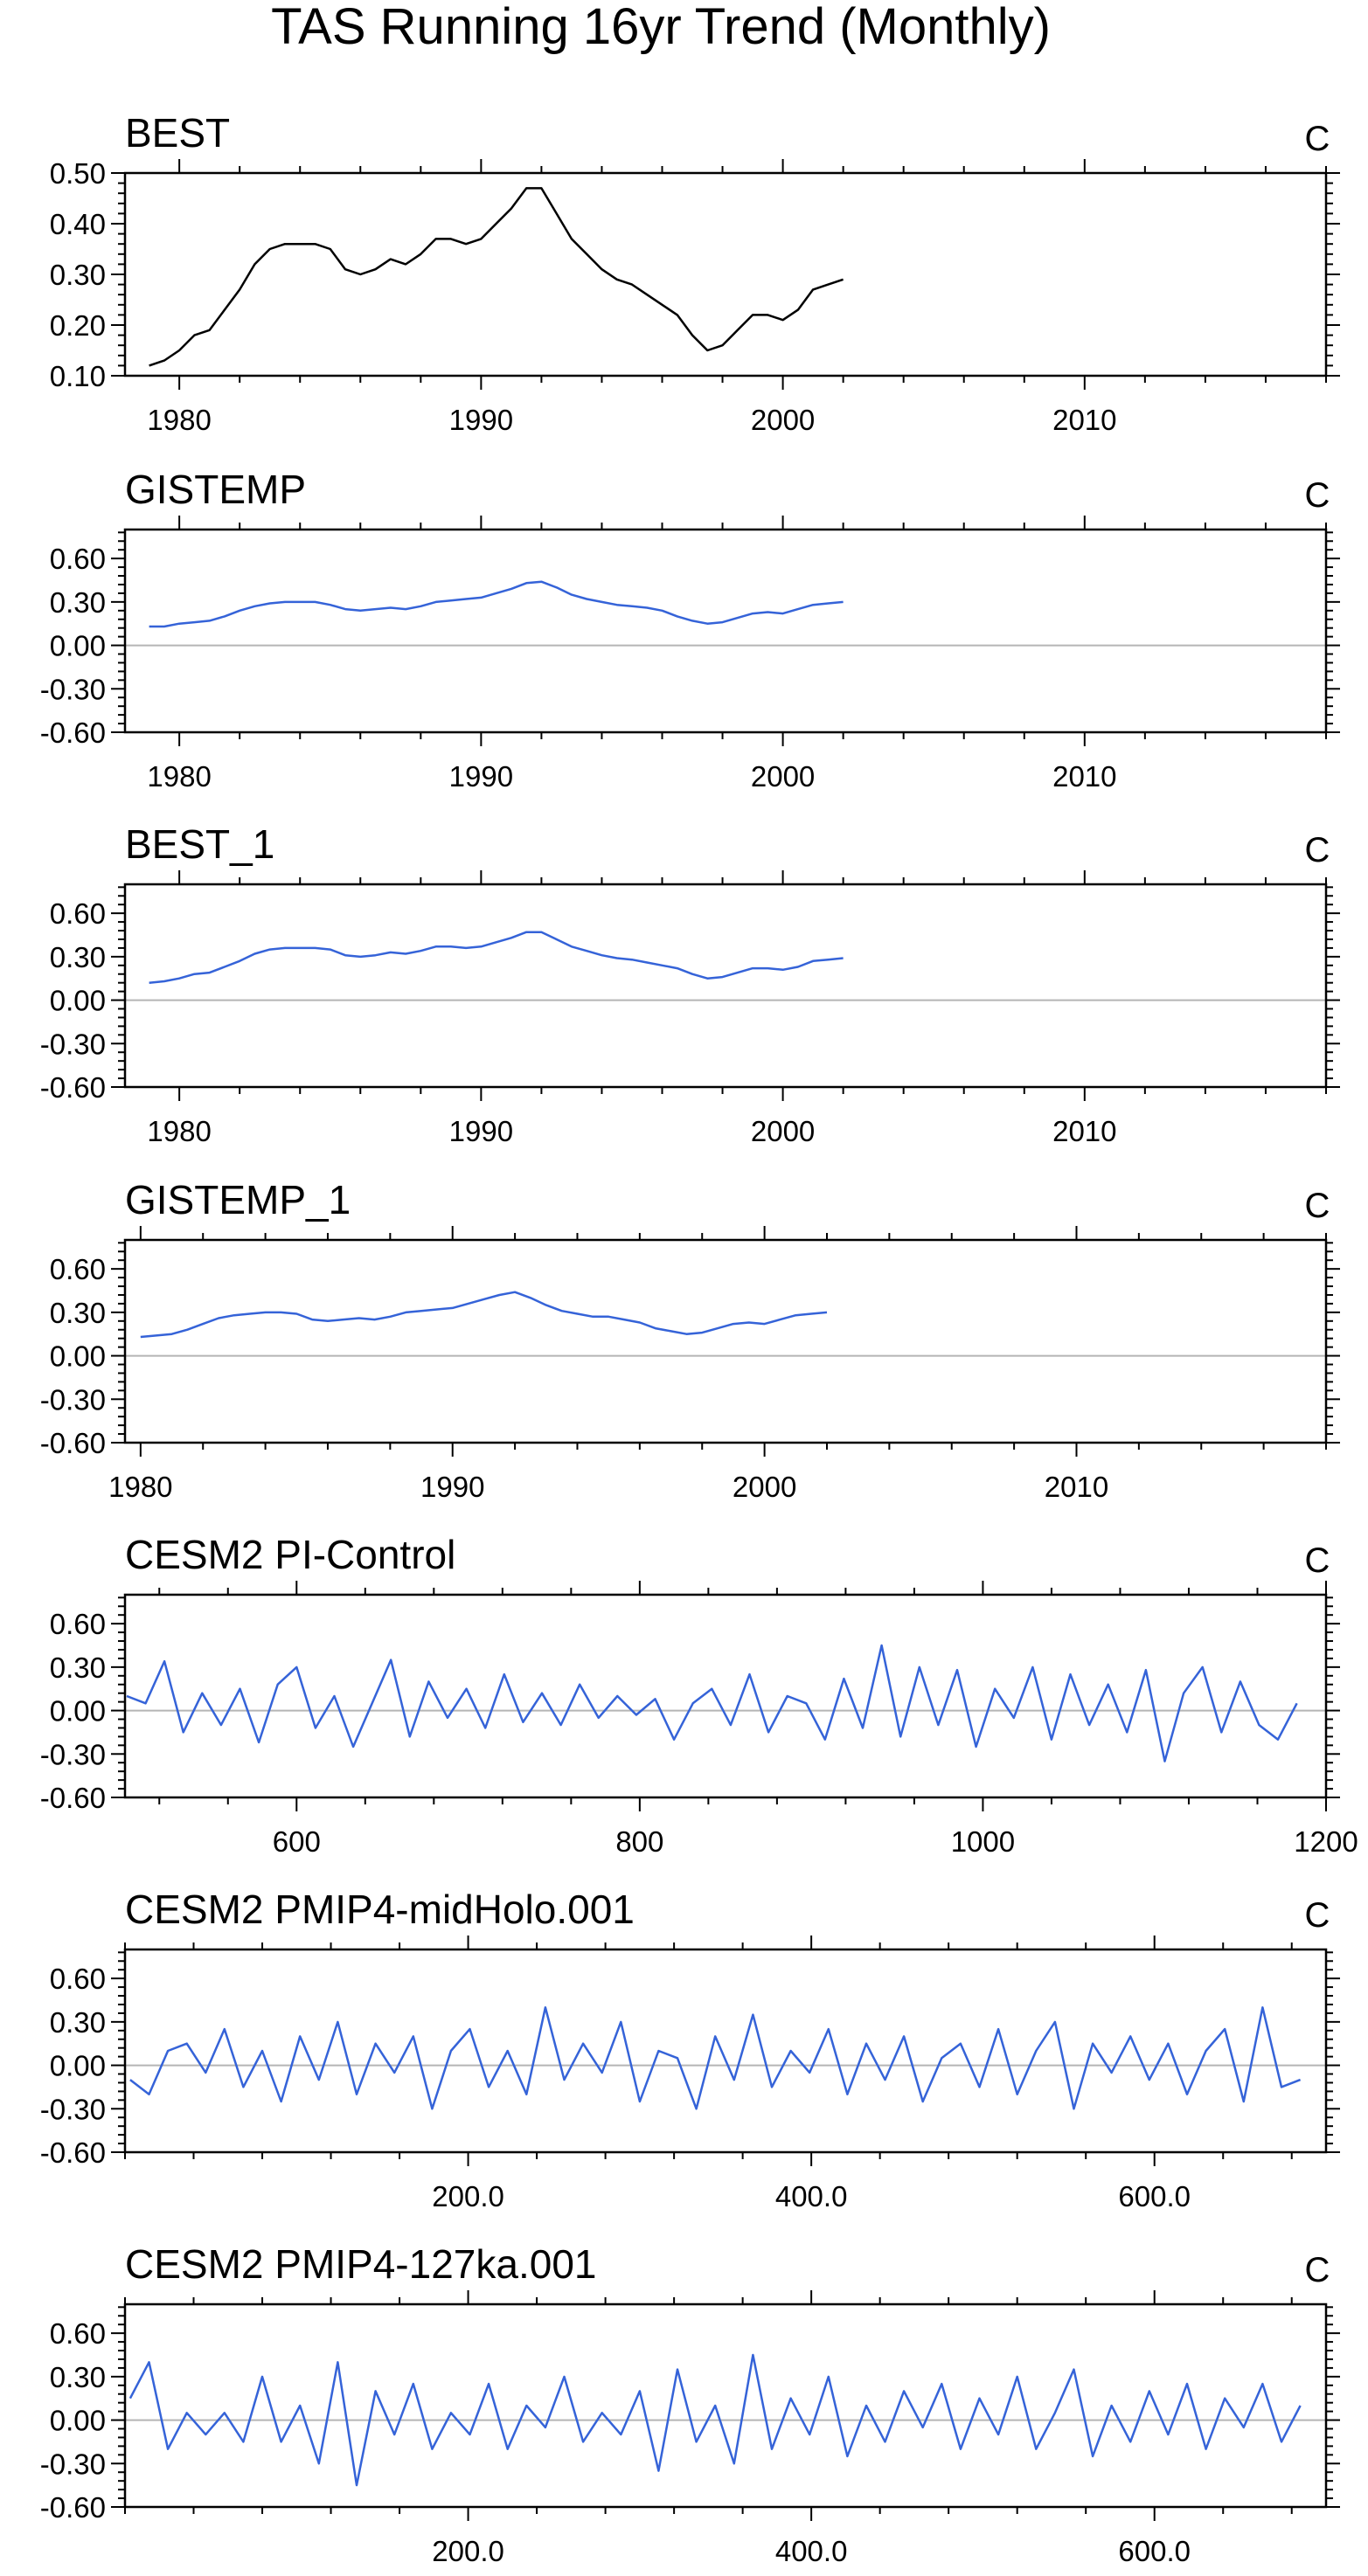 Image resolution: width=1368 pixels, height=2576 pixels. I want to click on panel-title: GISTEMP_1, so click(238, 1199).